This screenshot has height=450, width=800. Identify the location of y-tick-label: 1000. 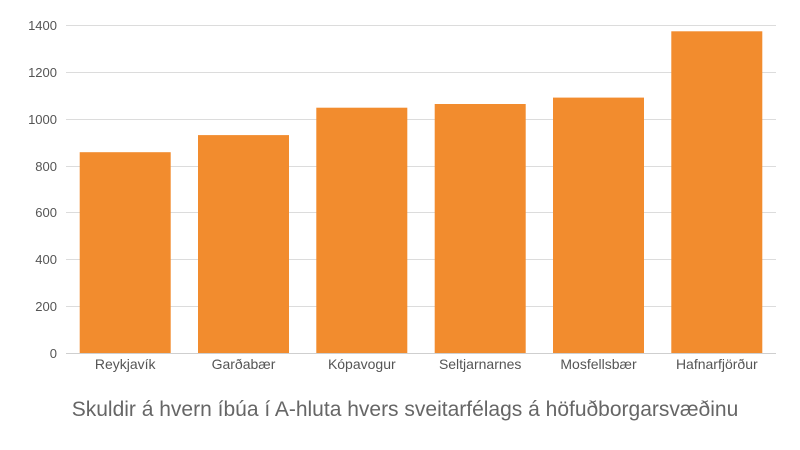
(42, 119).